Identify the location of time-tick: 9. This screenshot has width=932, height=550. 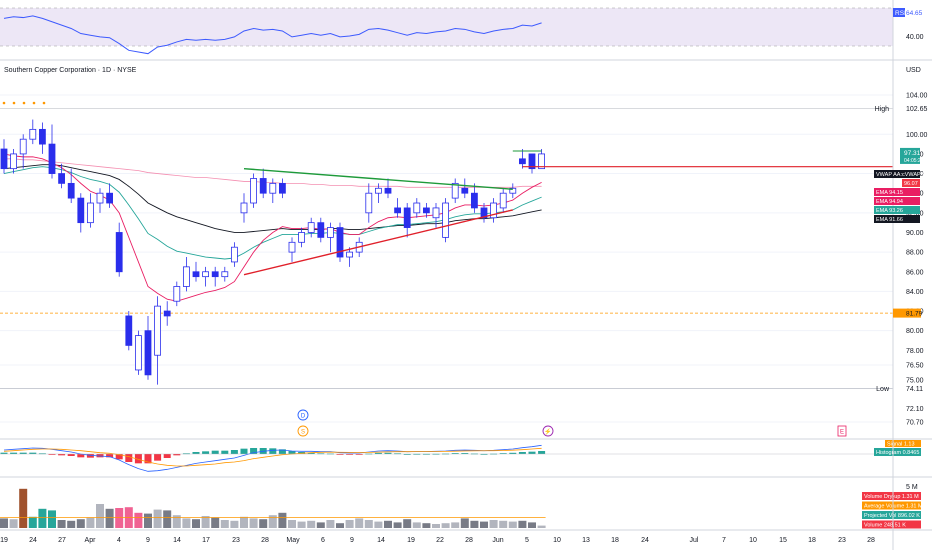
(148, 540).